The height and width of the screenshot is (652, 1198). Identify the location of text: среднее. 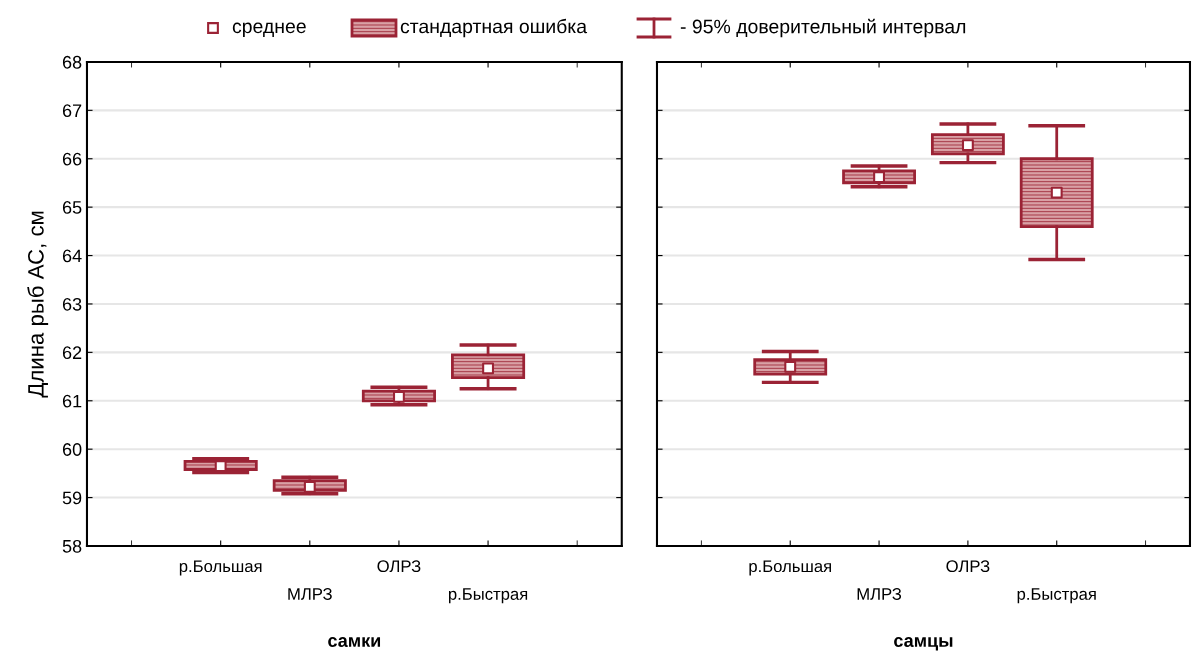
(269, 30).